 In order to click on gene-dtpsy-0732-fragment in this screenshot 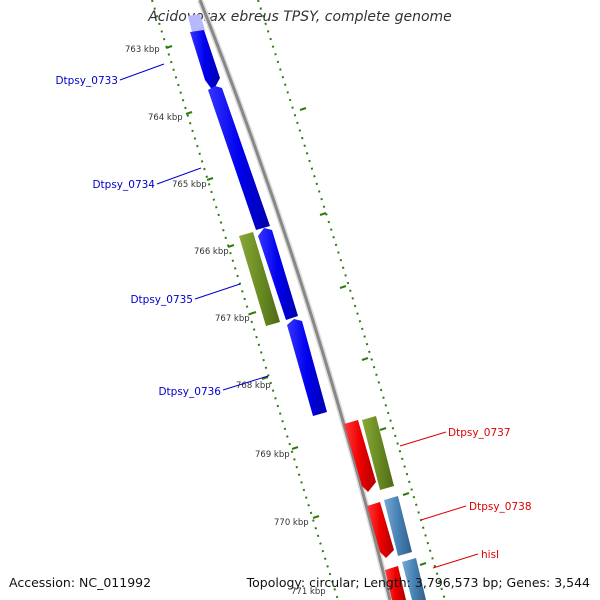, I will do `click(196, 23)`.